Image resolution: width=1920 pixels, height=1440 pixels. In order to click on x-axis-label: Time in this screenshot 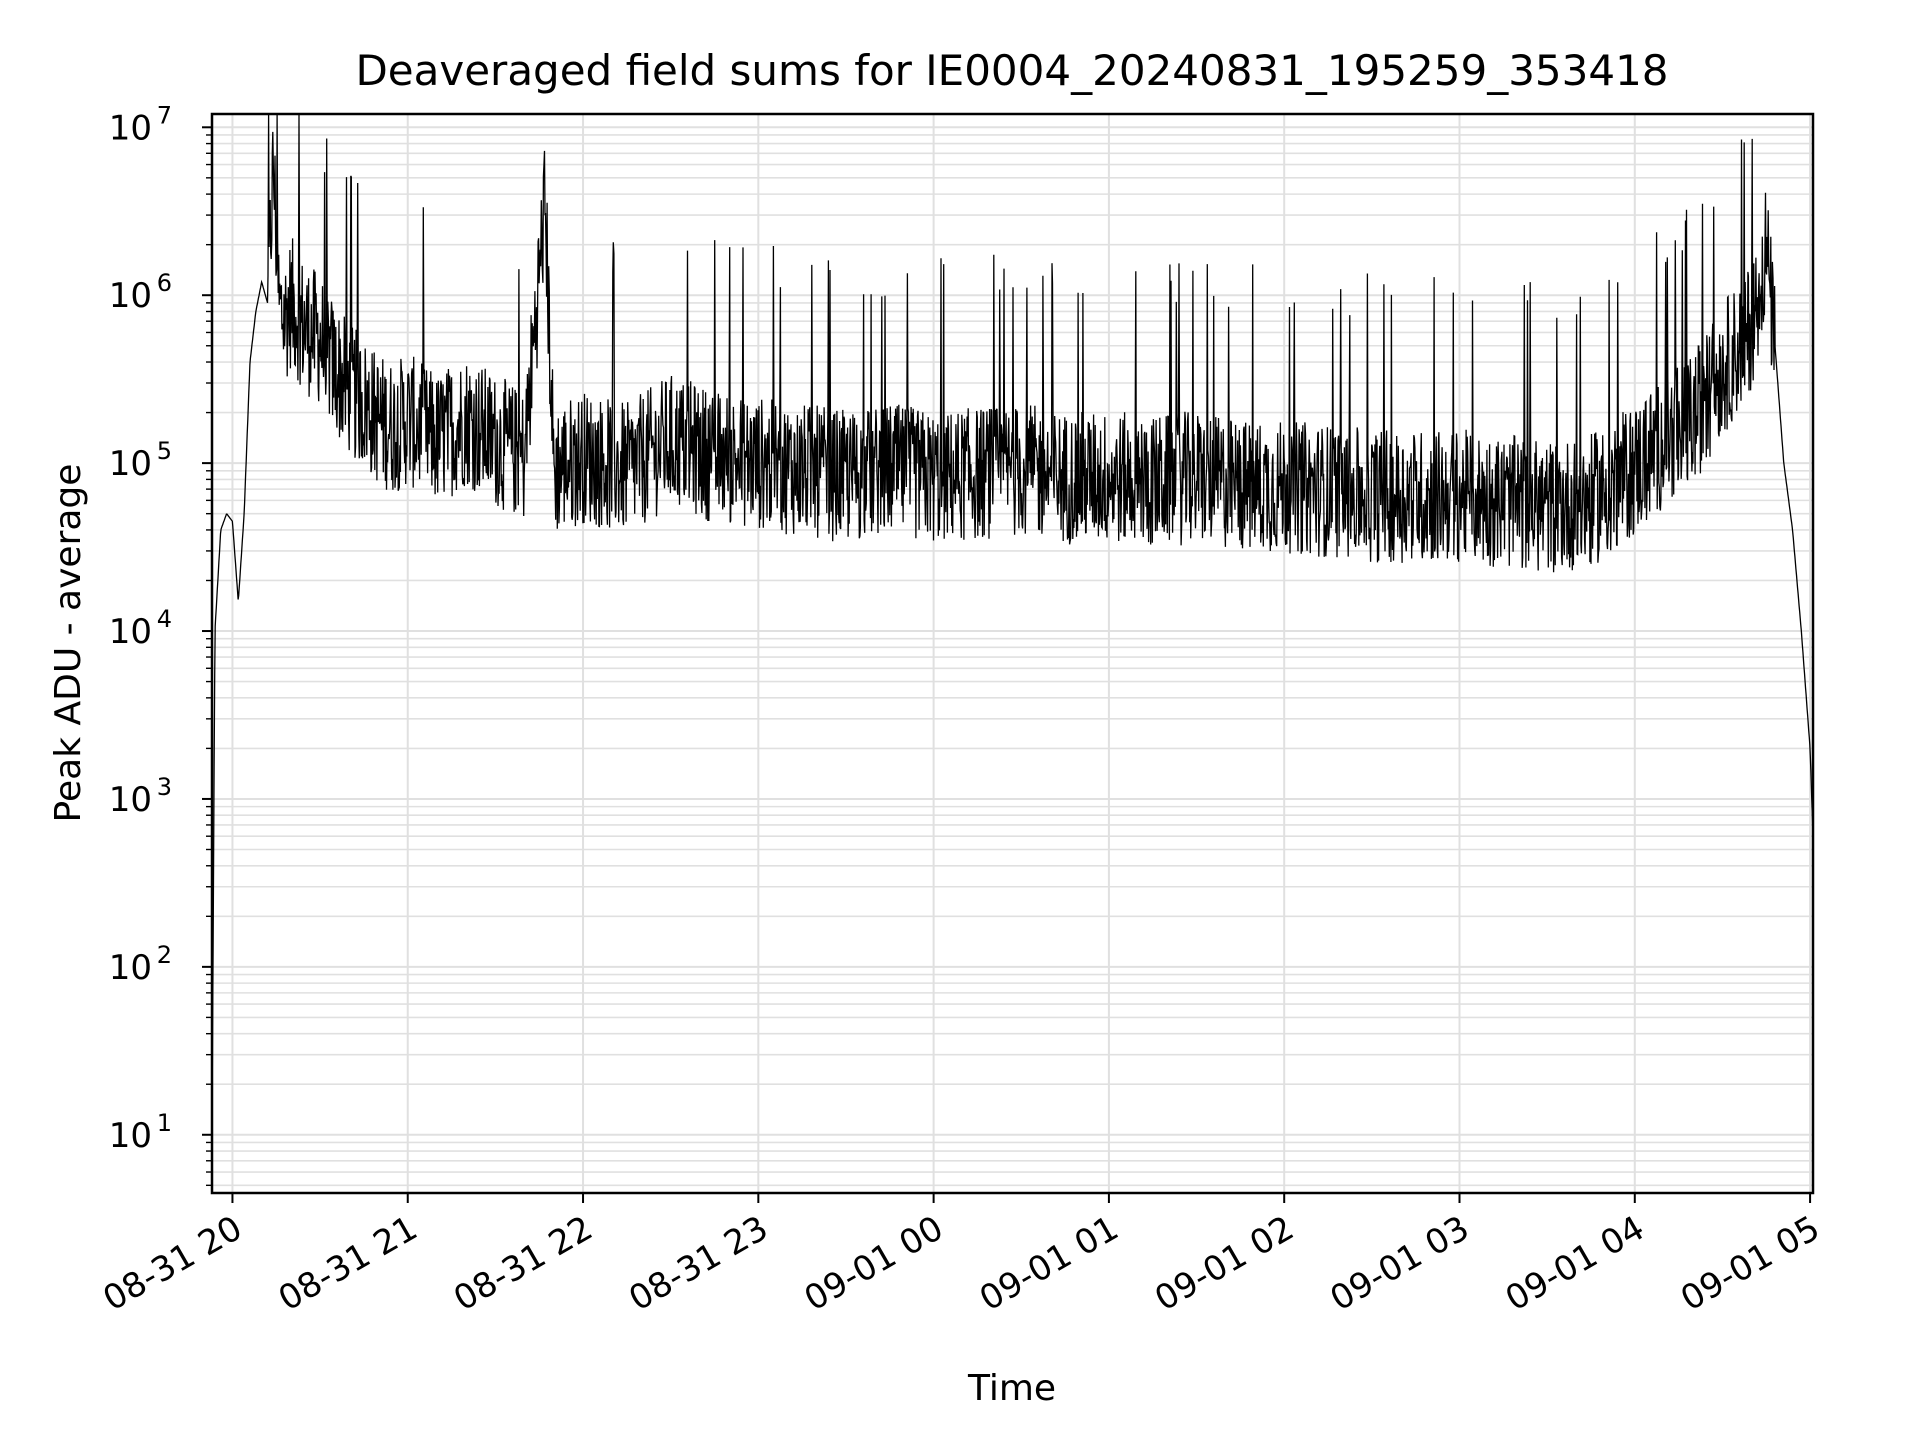, I will do `click(1011, 1388)`.